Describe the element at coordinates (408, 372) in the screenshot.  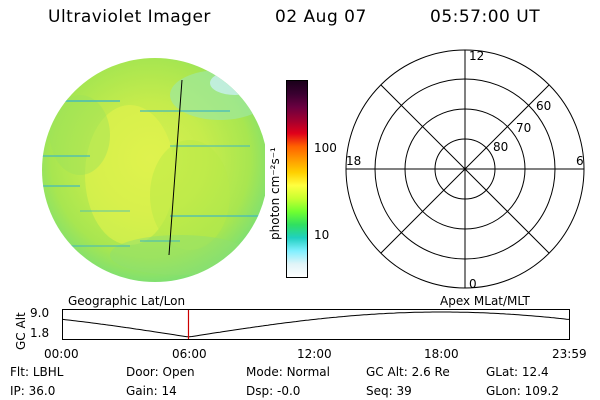
I see `info-gc-alt: GC Alt: 2.6 Re` at that location.